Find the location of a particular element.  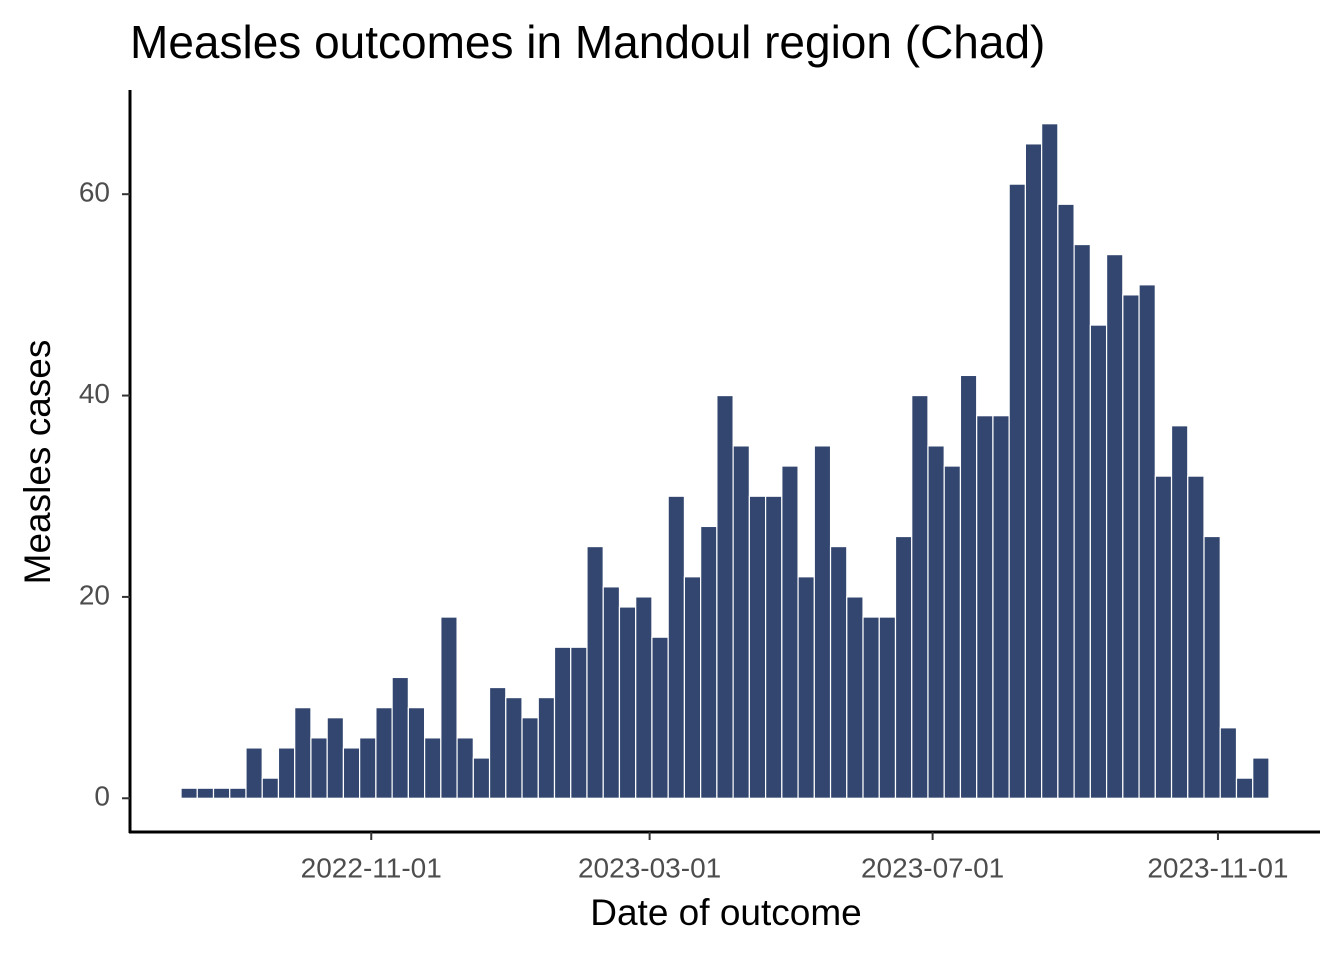

x-tick-label: 2022-11-01 is located at coordinates (371, 867).